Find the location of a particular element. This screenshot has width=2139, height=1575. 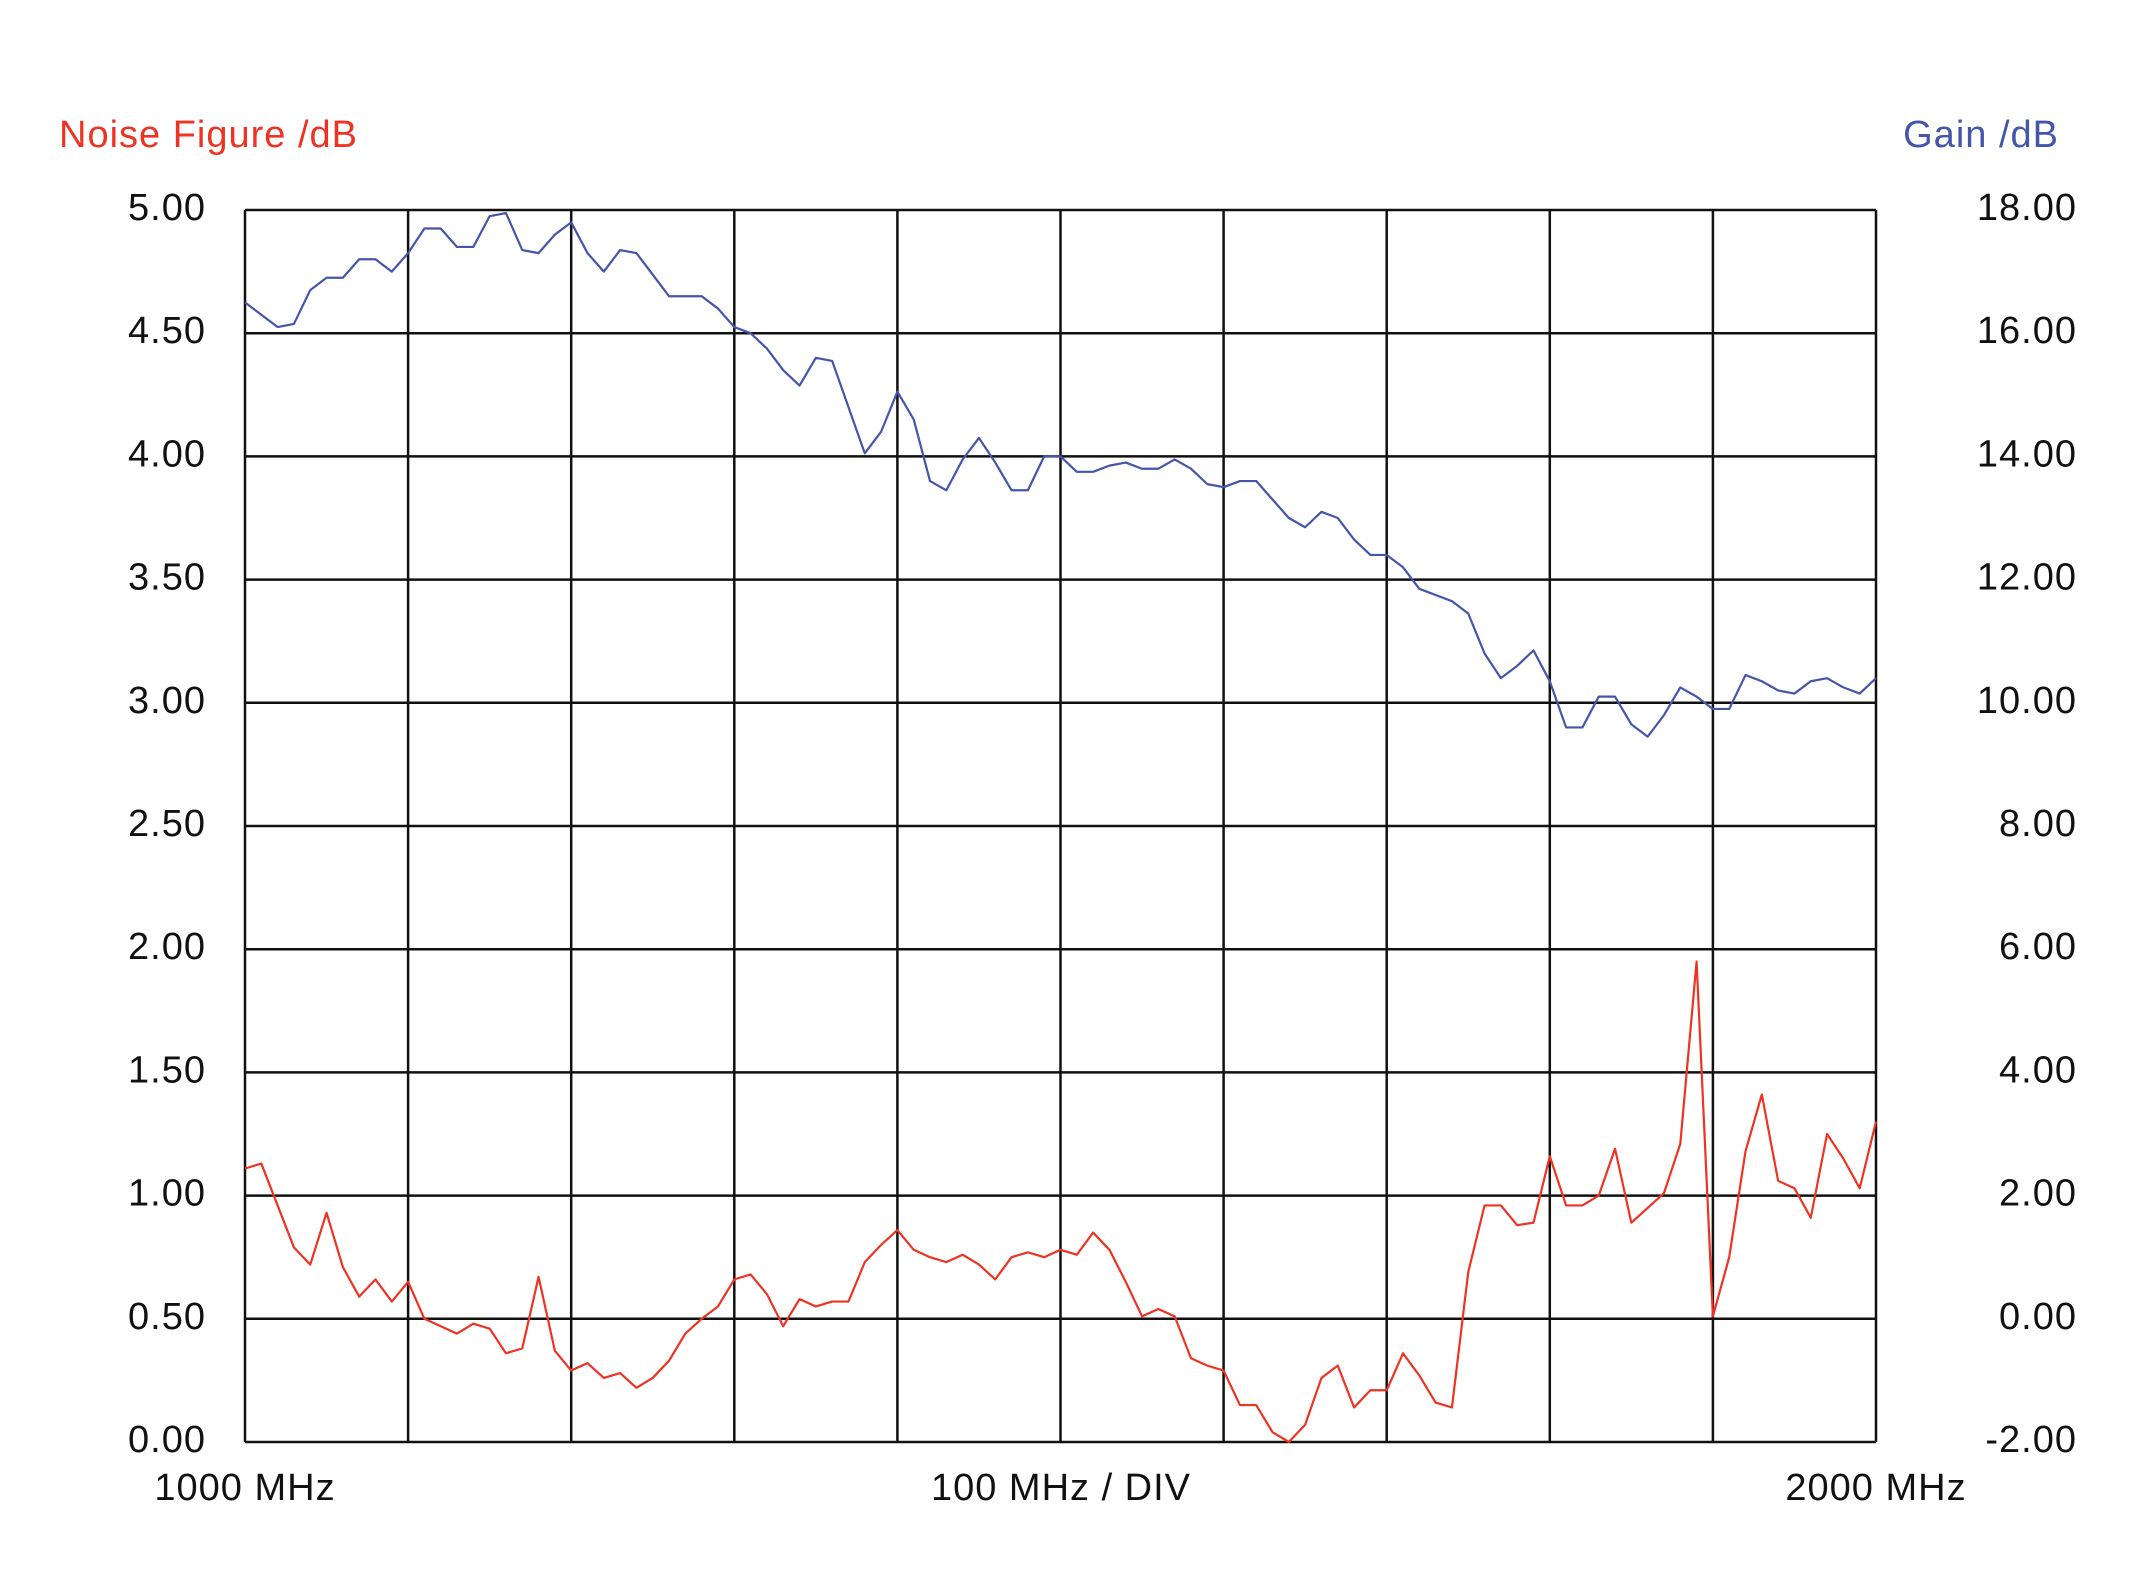

axis-title: Noise Figure /dB is located at coordinates (208, 135).